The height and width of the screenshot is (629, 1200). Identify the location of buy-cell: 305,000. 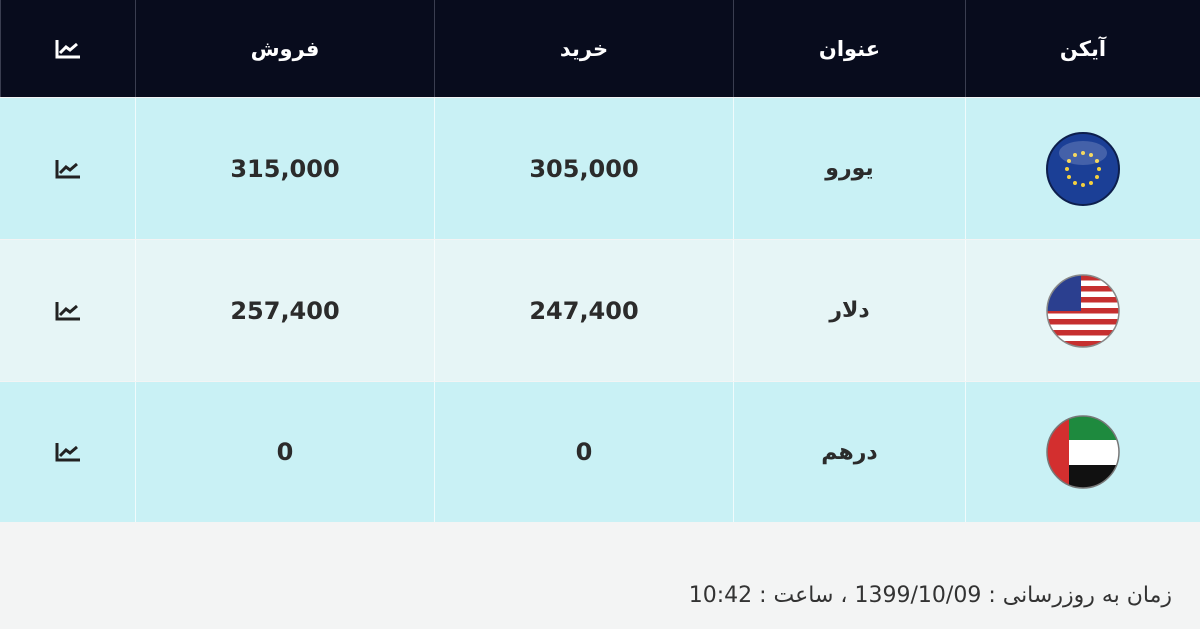
(583, 168).